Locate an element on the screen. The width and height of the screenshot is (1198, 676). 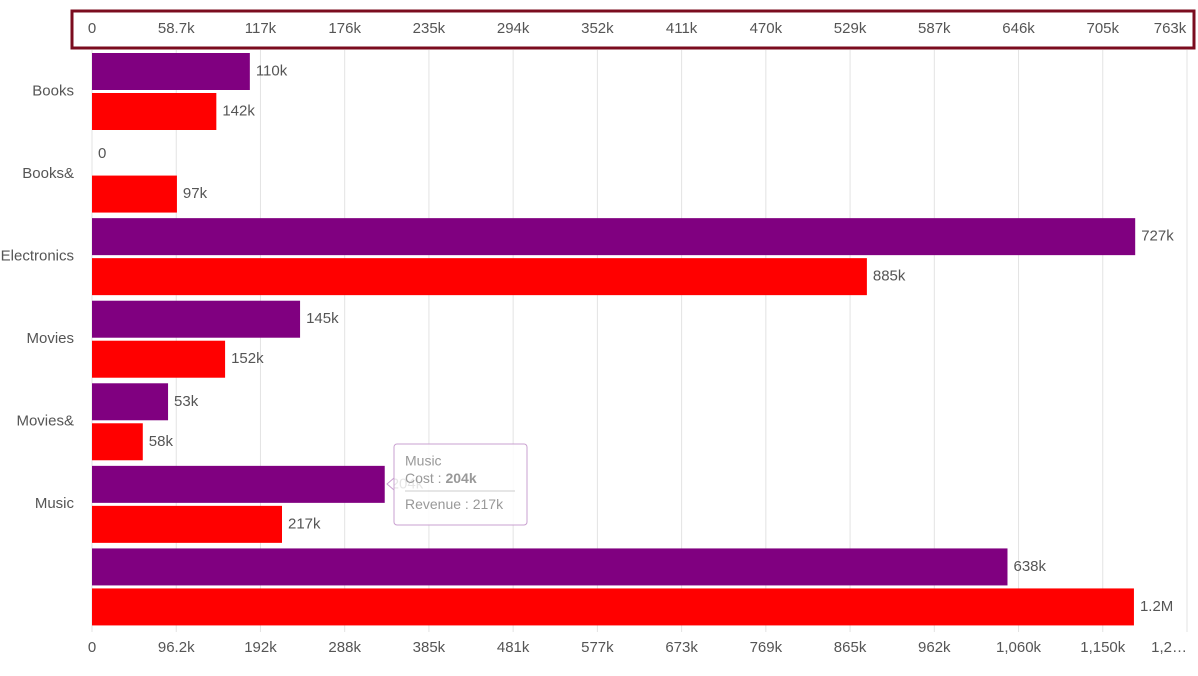
category-label: Electronics is located at coordinates (37, 255).